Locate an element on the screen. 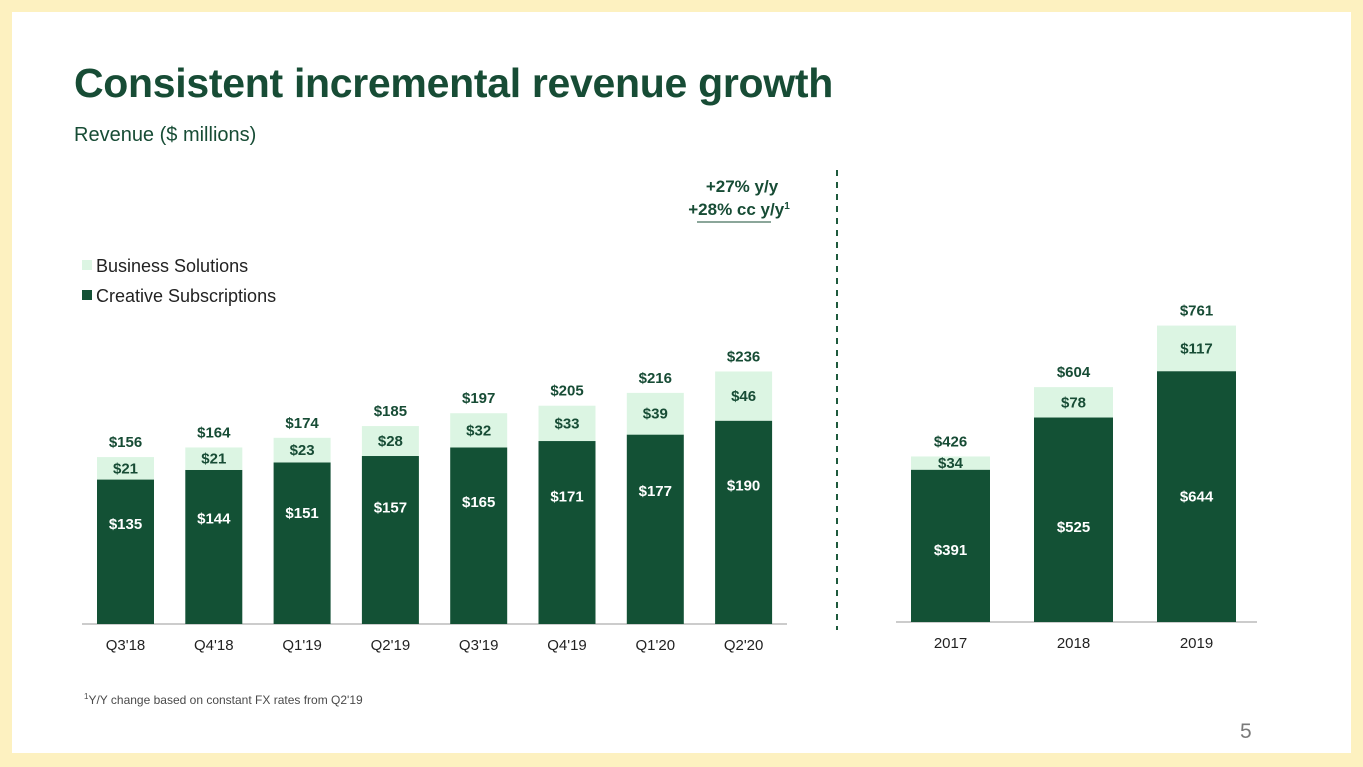 The height and width of the screenshot is (767, 1363). value-label-creative: $391 is located at coordinates (950, 550).